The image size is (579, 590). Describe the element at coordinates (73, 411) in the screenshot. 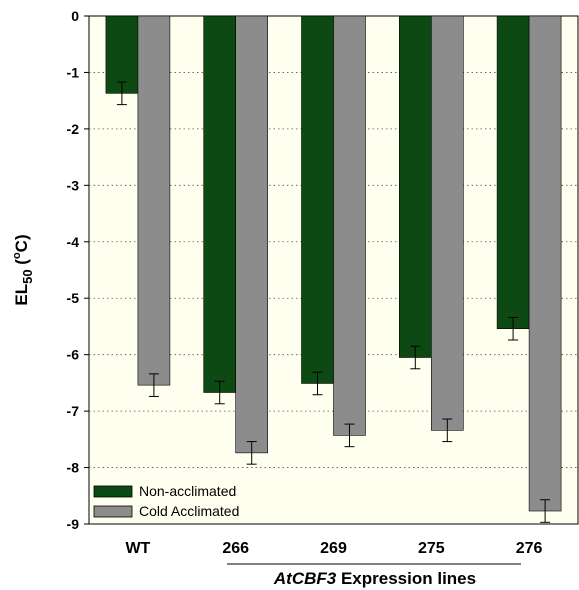

I see `y-tick-label: -7` at that location.